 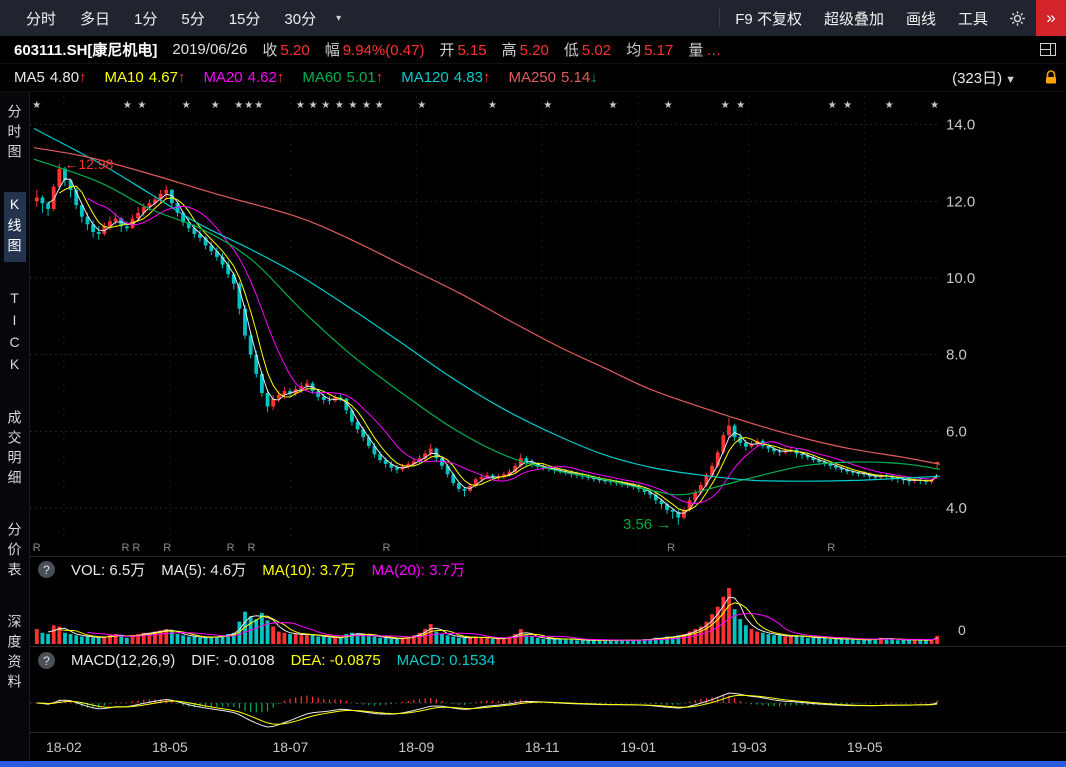 What do you see at coordinates (1051, 77) in the screenshot?
I see `lock-icon` at bounding box center [1051, 77].